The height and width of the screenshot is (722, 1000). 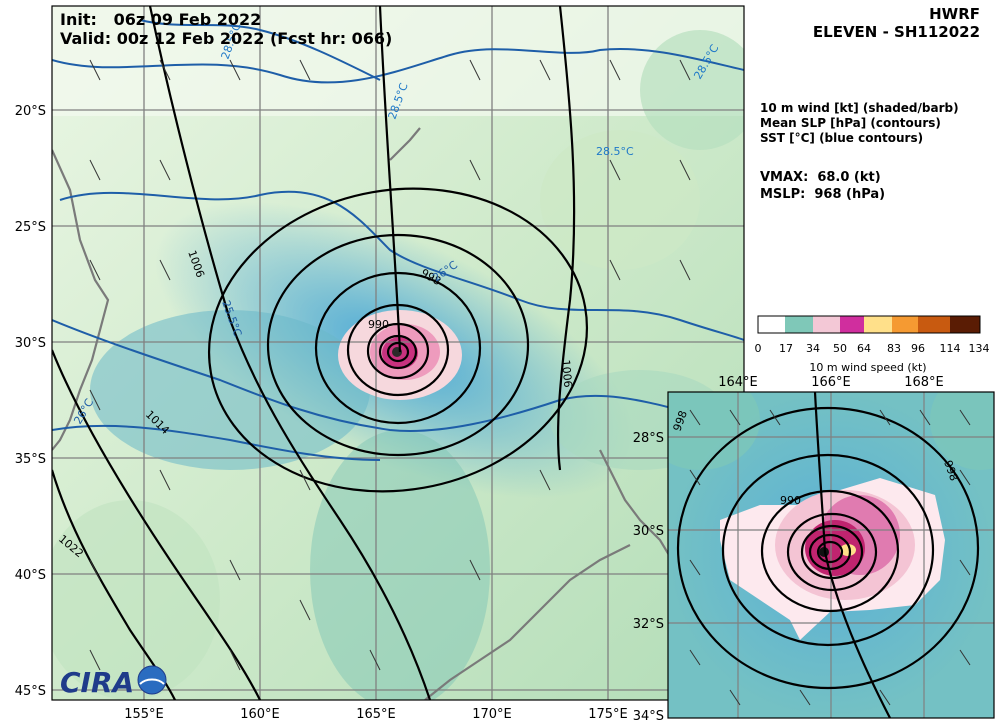 What do you see at coordinates (30, 459) in the screenshot?
I see `lat-label: 35°S` at bounding box center [30, 459].